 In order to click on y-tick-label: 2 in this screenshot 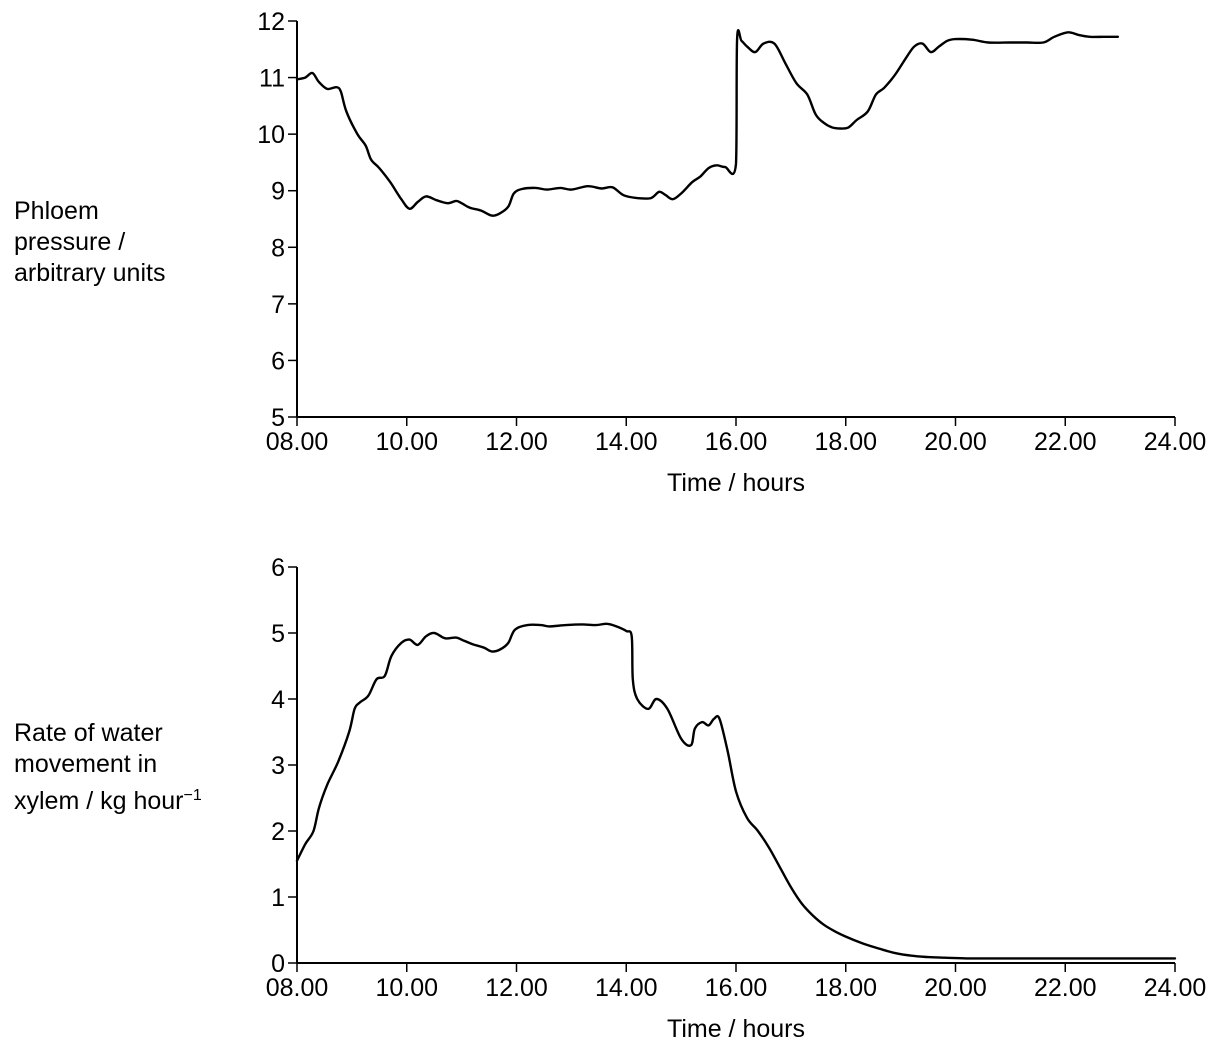, I will do `click(278, 832)`.